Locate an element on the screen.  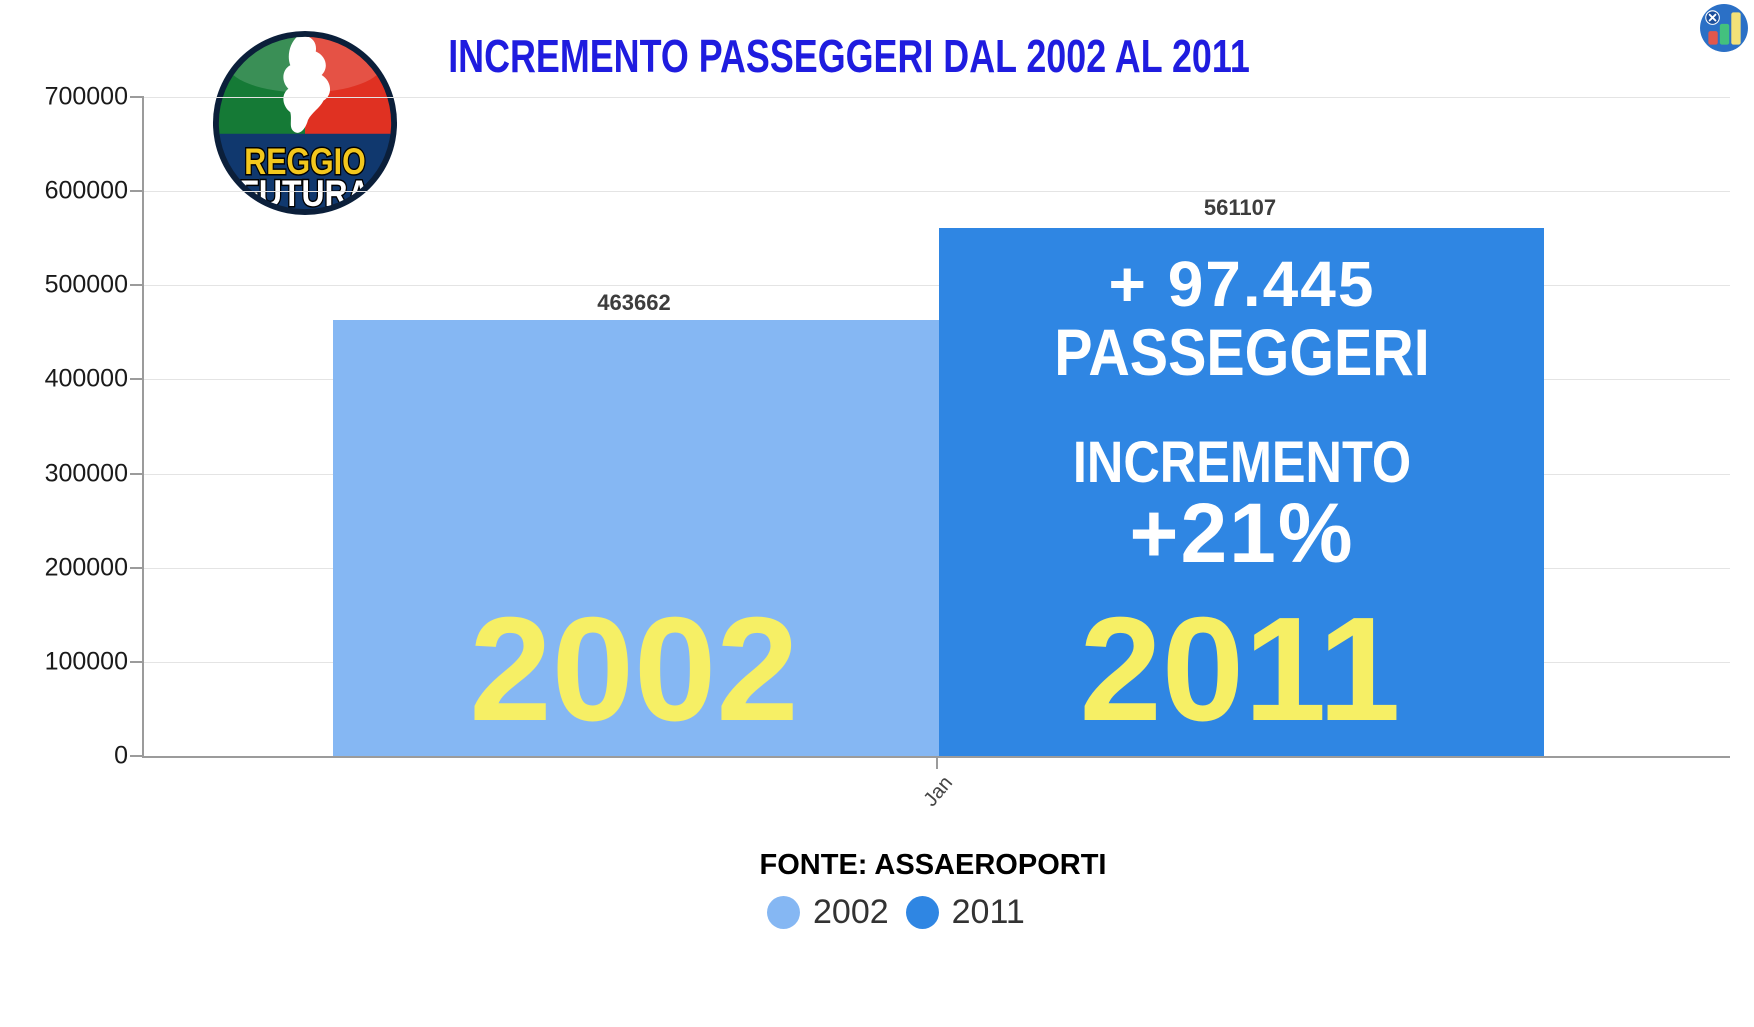
x-axis-tick is located at coordinates (937, 763).